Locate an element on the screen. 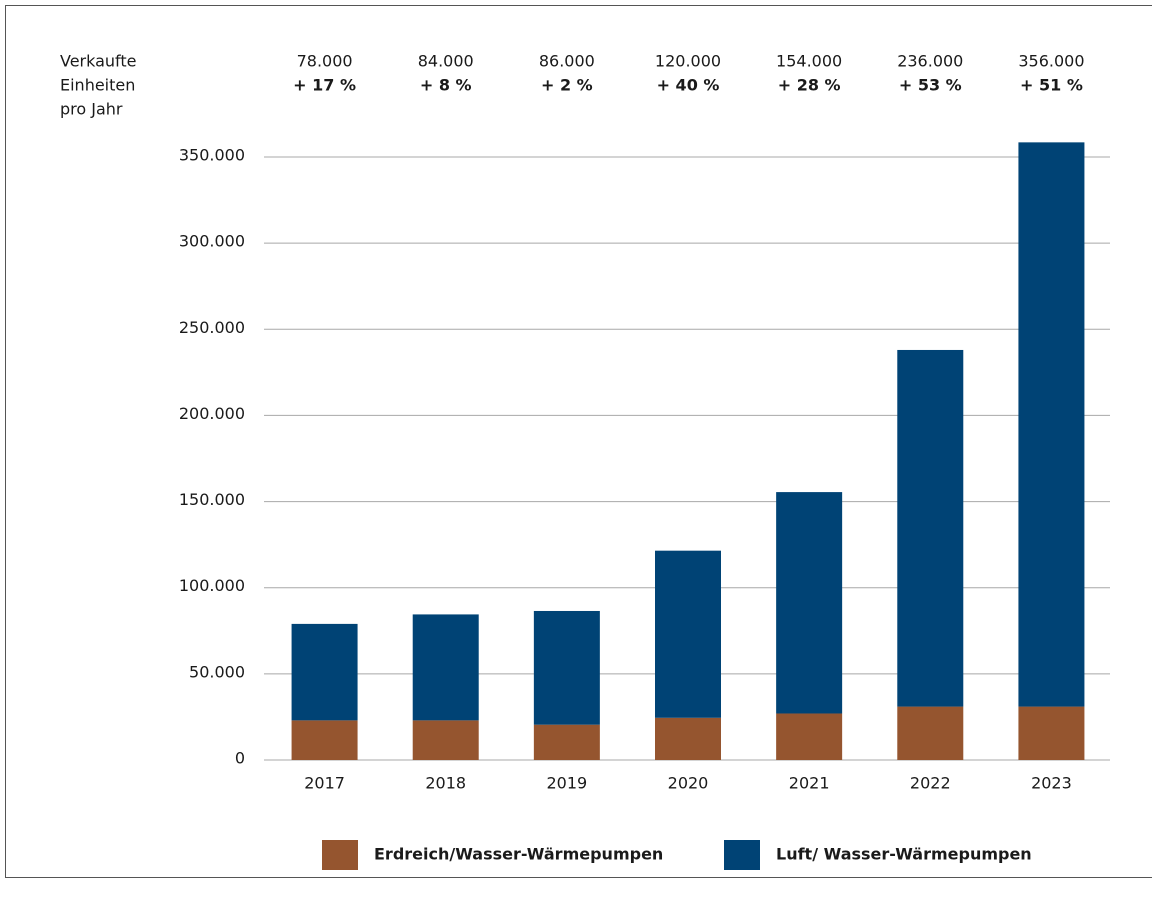 Image resolution: width=1152 pixels, height=897 pixels. annotation-label: Verkaufte is located at coordinates (98, 61).